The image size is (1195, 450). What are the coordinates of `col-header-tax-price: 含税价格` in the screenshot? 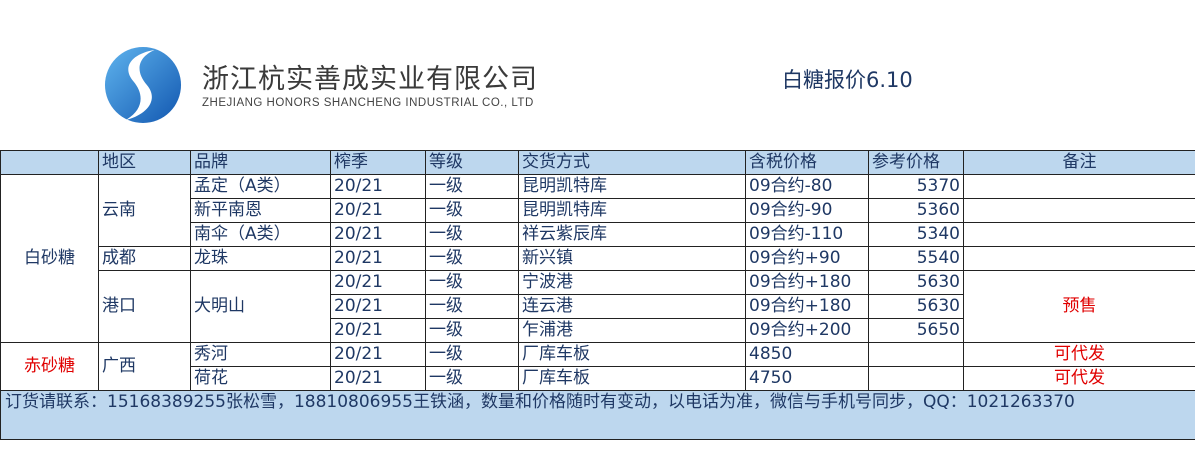 It's located at (807, 162).